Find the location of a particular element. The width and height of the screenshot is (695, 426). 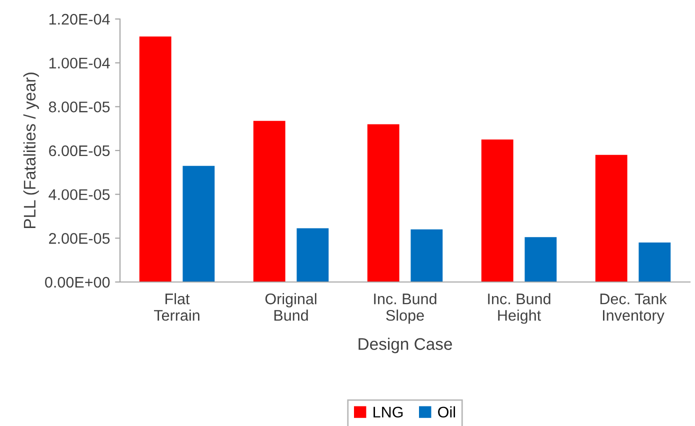

y-tick-label: 0.00E+00 is located at coordinates (77, 282).